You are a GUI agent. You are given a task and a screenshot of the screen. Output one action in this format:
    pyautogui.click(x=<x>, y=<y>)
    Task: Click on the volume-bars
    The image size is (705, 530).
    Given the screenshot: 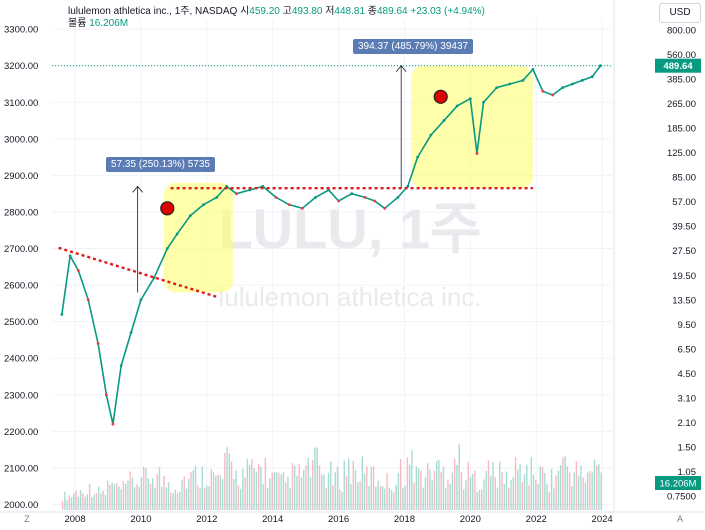 What is the action you would take?
    pyautogui.click(x=331, y=477)
    